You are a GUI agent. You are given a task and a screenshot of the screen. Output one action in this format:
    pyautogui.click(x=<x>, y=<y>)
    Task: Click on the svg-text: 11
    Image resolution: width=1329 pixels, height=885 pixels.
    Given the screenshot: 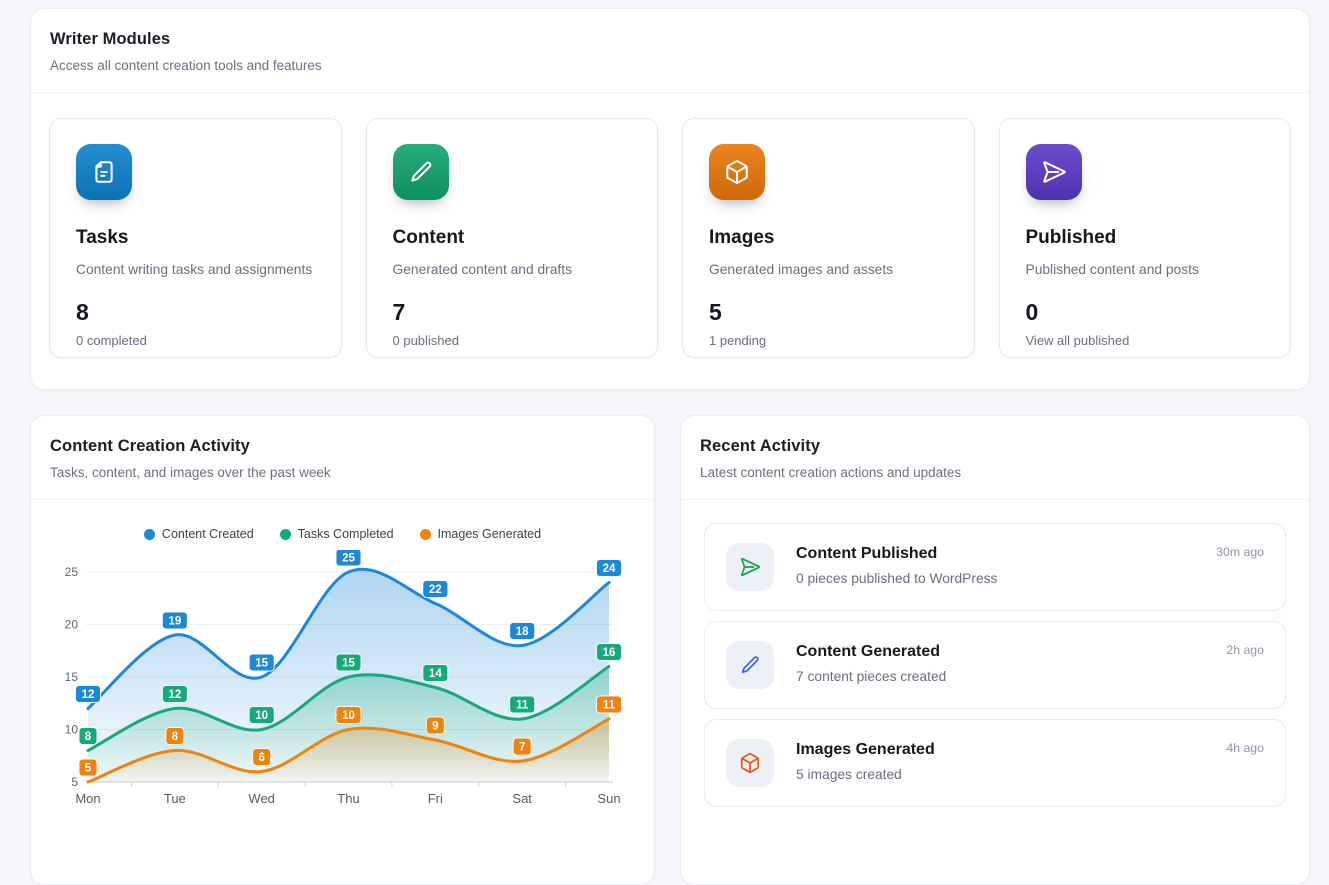 What is the action you would take?
    pyautogui.click(x=522, y=706)
    